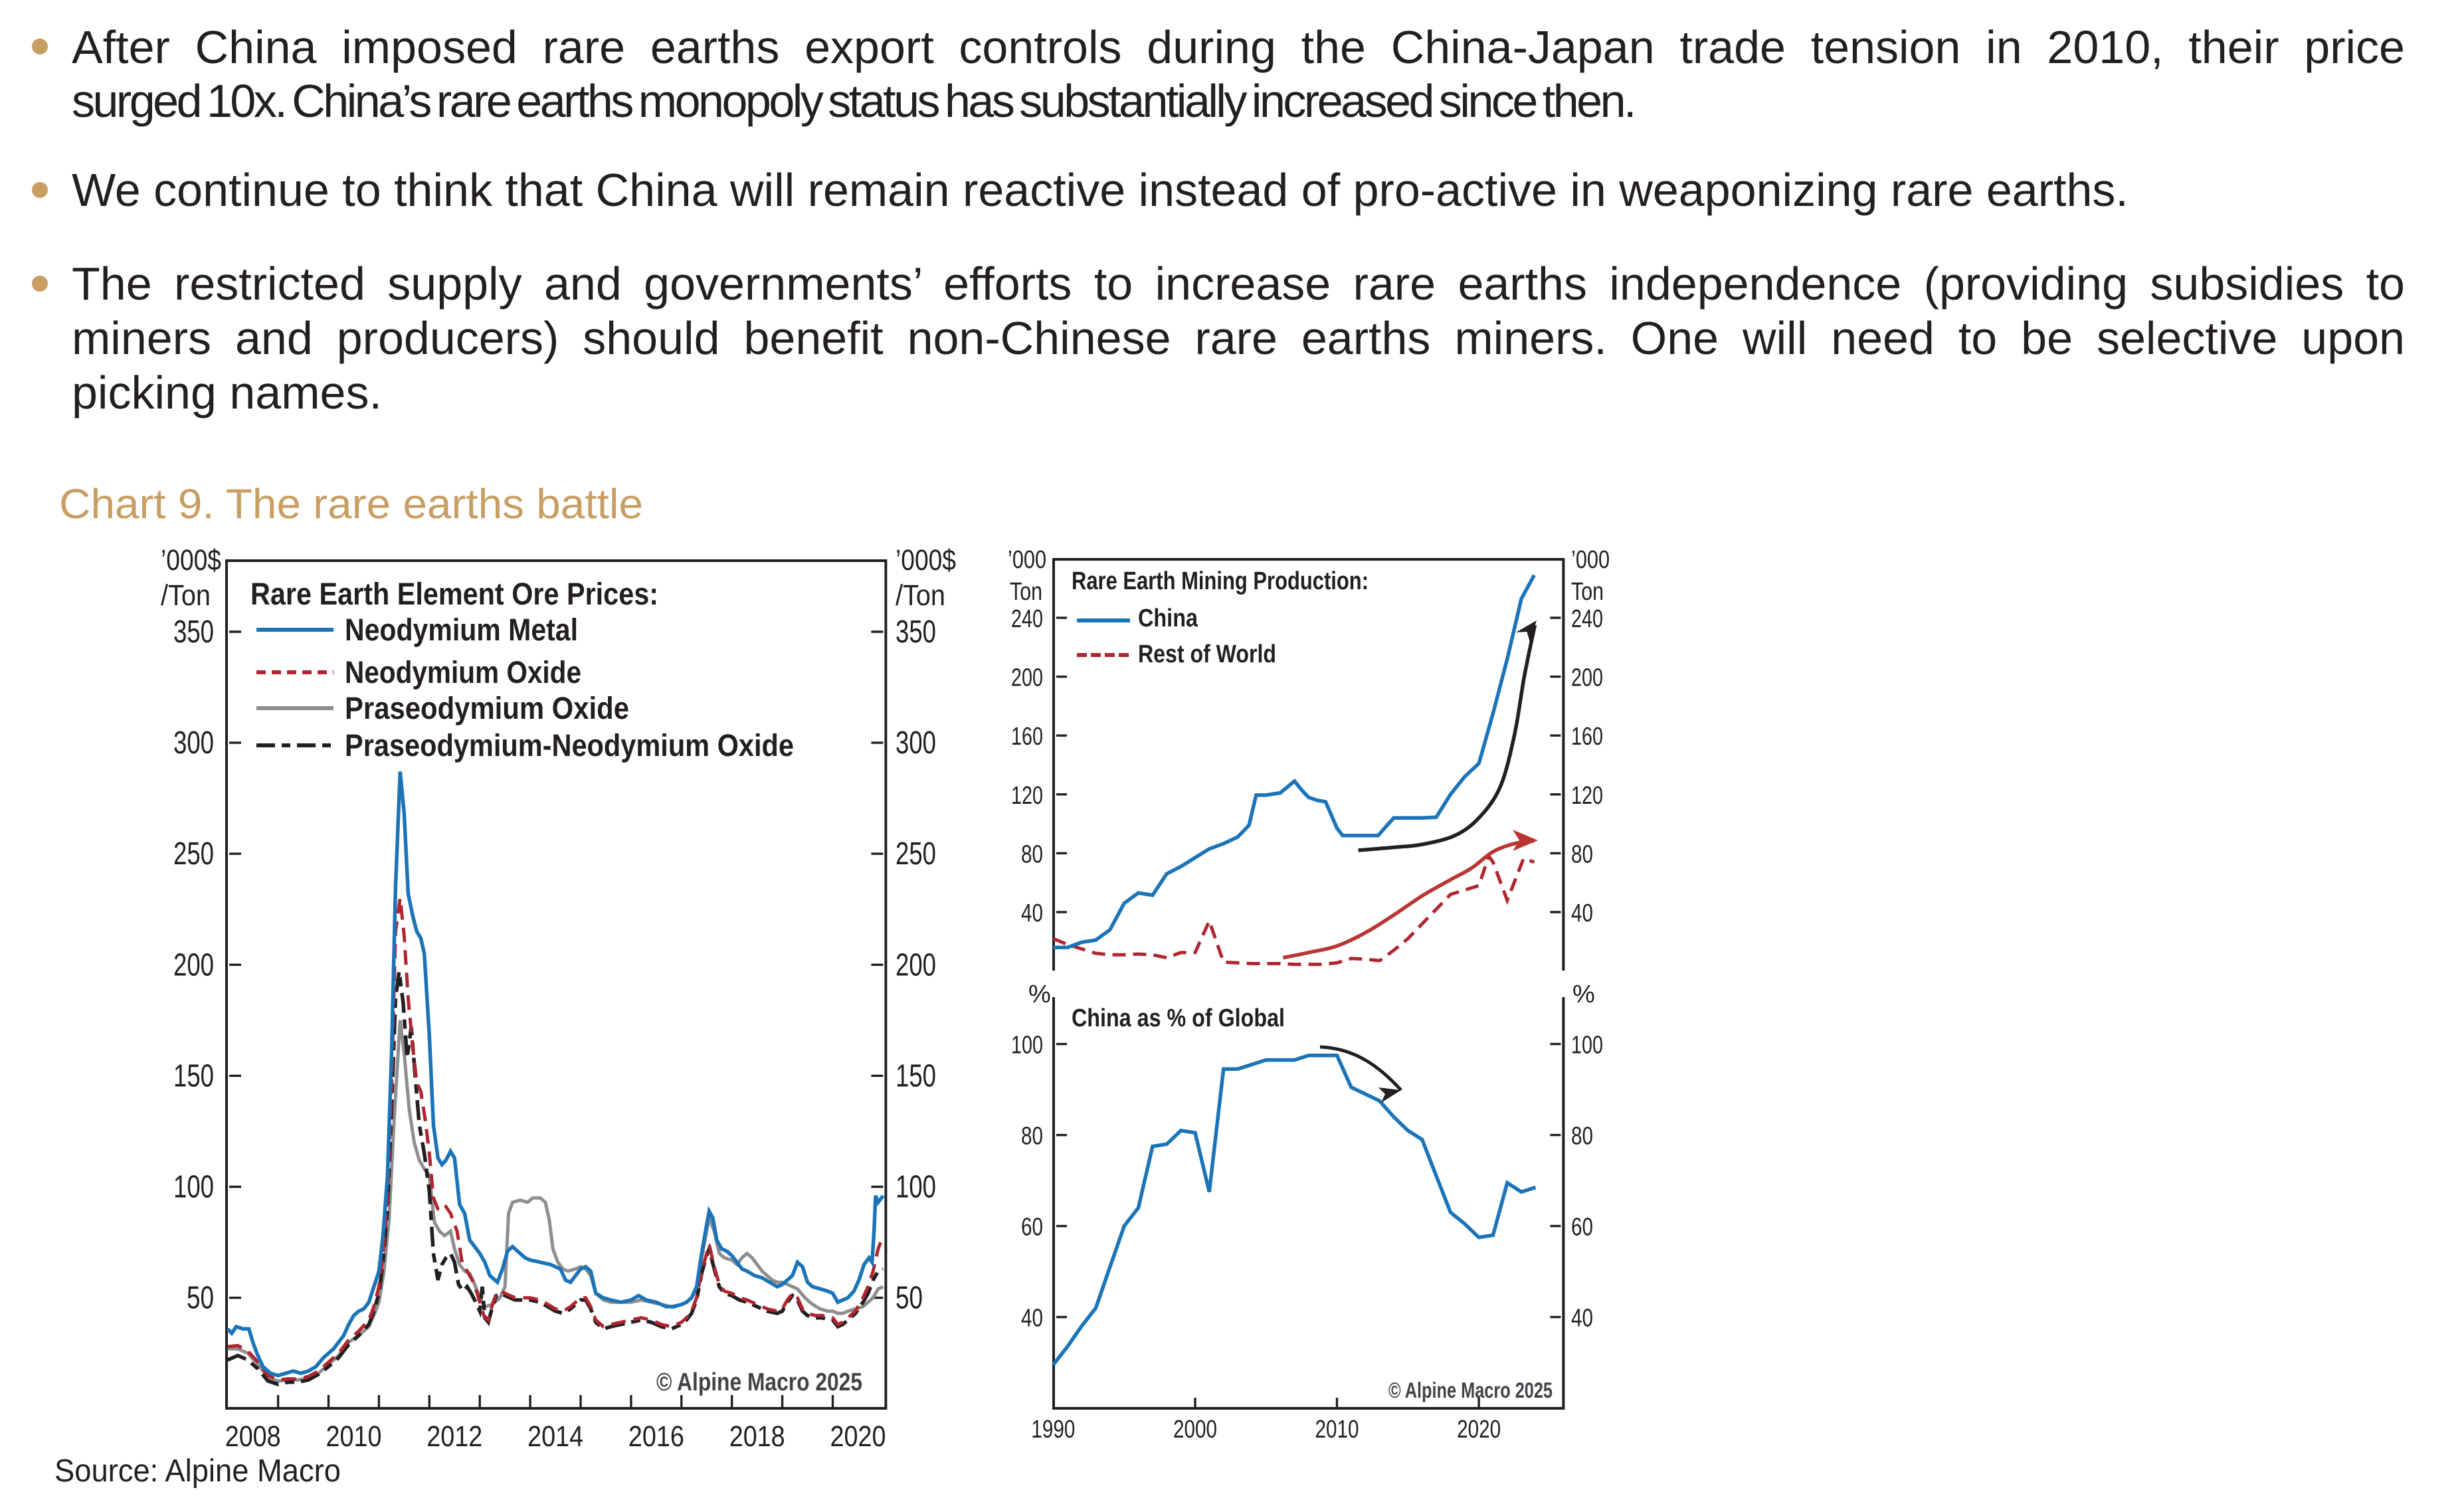 The width and height of the screenshot is (2464, 1502). What do you see at coordinates (197, 1471) in the screenshot?
I see `svg-text: Source: Alpine Macro` at bounding box center [197, 1471].